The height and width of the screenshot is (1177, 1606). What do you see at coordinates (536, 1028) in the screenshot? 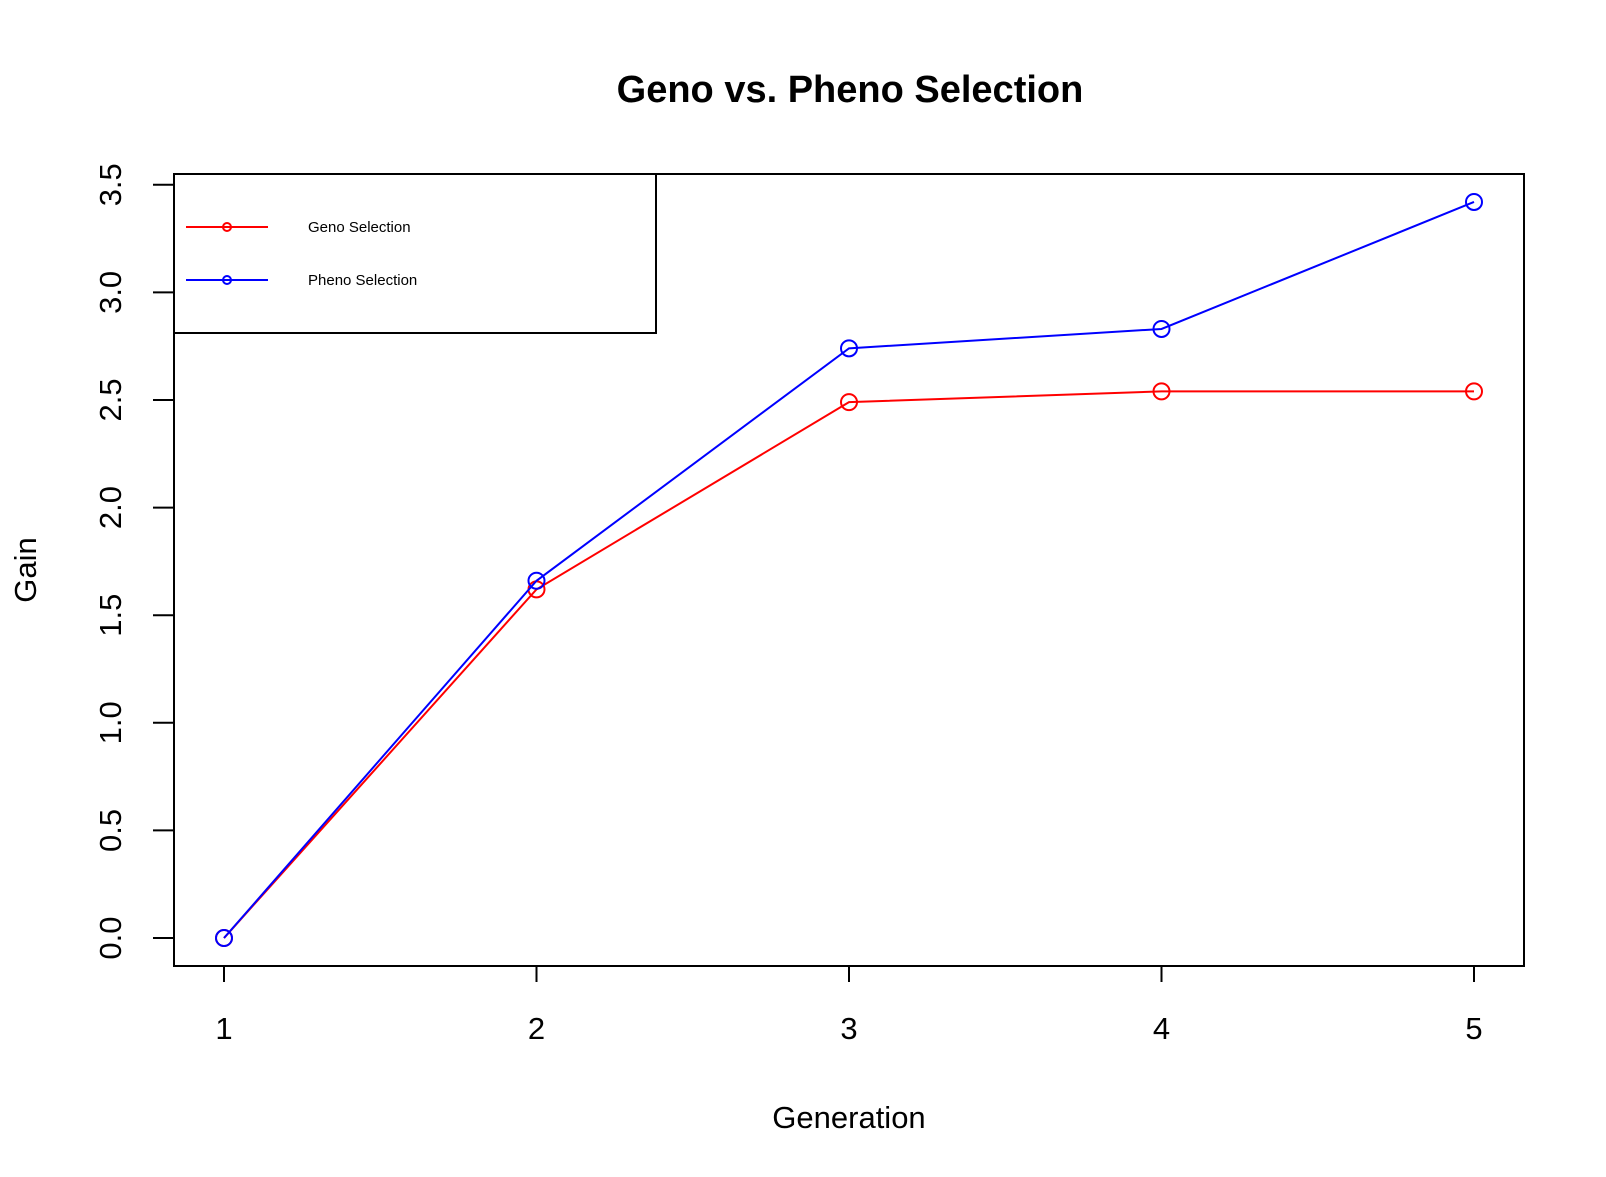
I see `x-tick-label: 2` at bounding box center [536, 1028].